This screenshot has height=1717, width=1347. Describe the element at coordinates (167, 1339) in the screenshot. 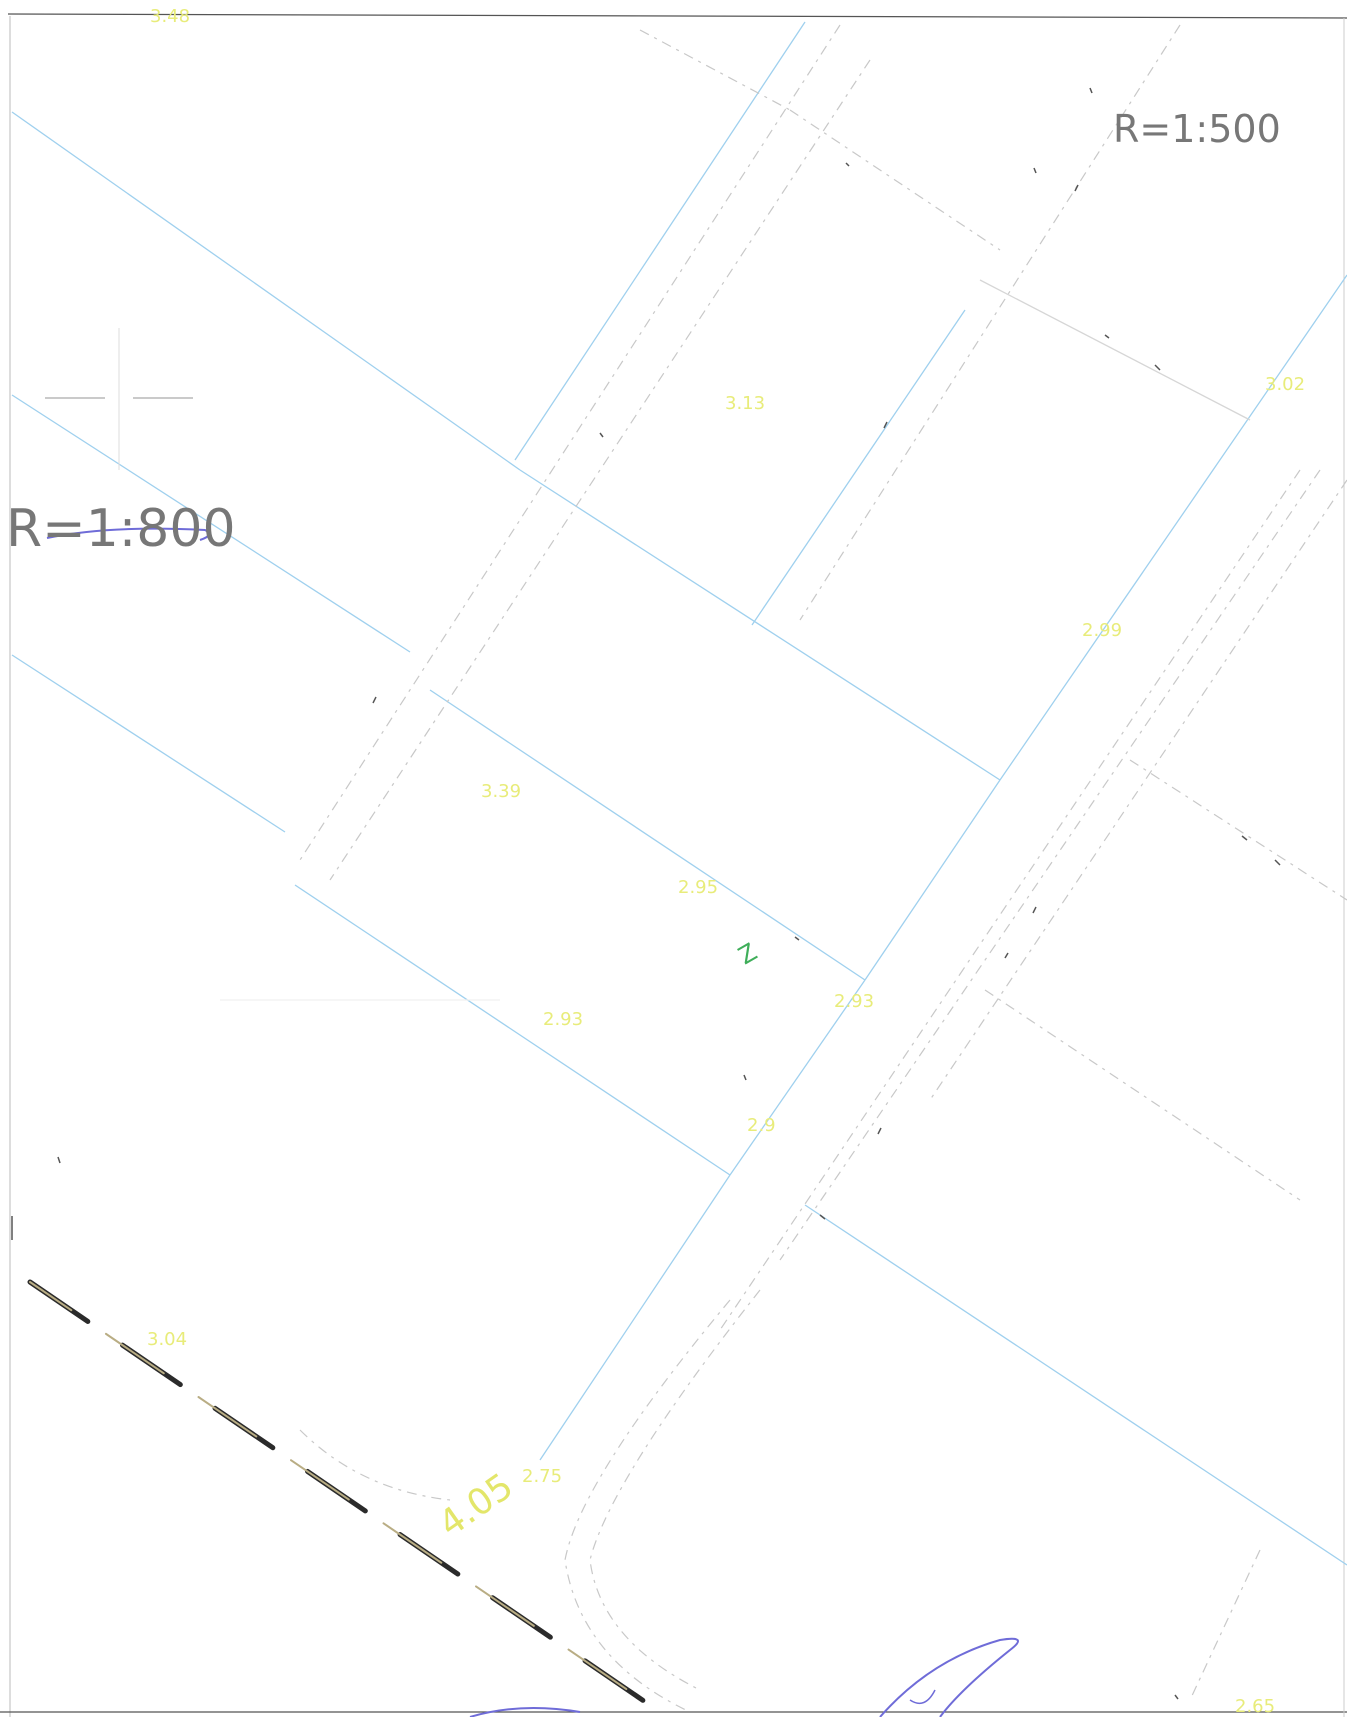

I see `elevation-label: 3.04` at that location.